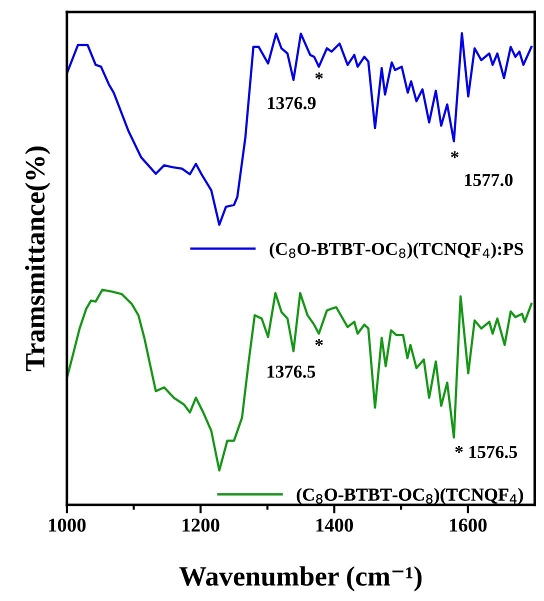 This screenshot has height=601, width=544. What do you see at coordinates (397, 250) in the screenshot?
I see `legend-label: (C$_{8}$O-BTBT-OC$_{8}$)(TCNQF$_{4}$):PS` at bounding box center [397, 250].